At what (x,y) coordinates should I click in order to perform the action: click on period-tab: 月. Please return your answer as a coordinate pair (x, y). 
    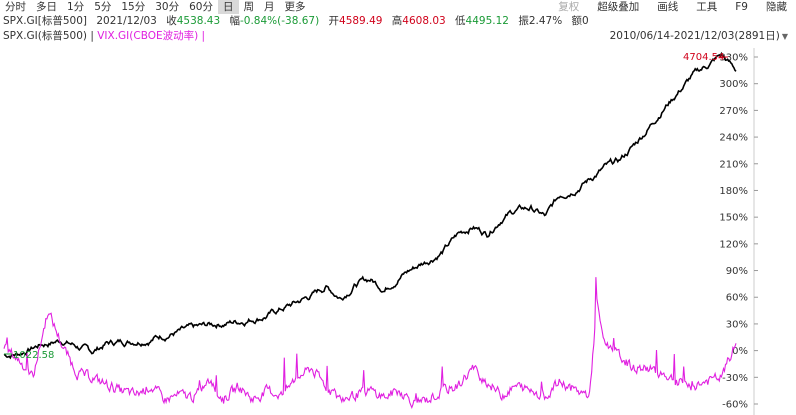
    Looking at the image, I should click on (269, 7).